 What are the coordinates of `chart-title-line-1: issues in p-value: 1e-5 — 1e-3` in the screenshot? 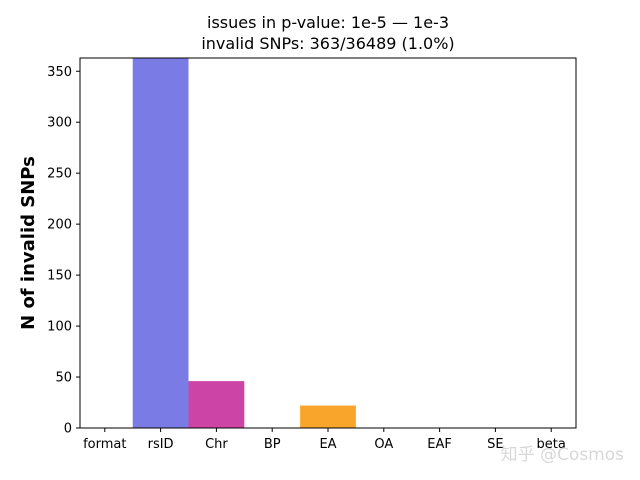 It's located at (328, 22).